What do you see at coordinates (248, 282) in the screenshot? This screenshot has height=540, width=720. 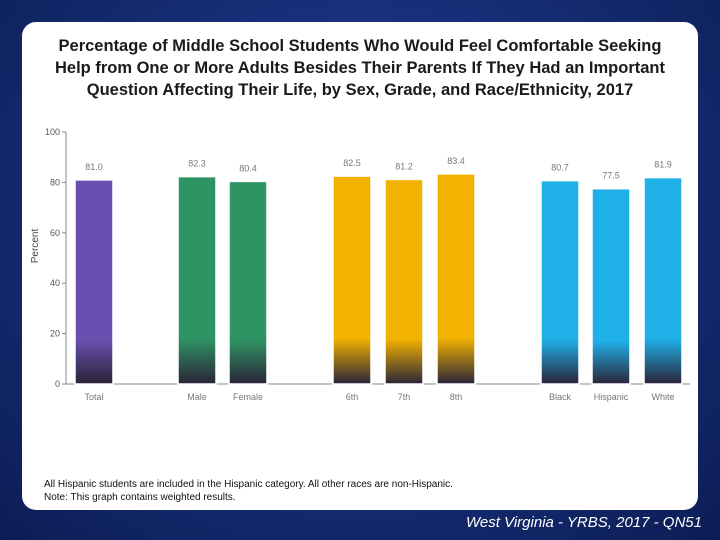 I see `bar-female` at bounding box center [248, 282].